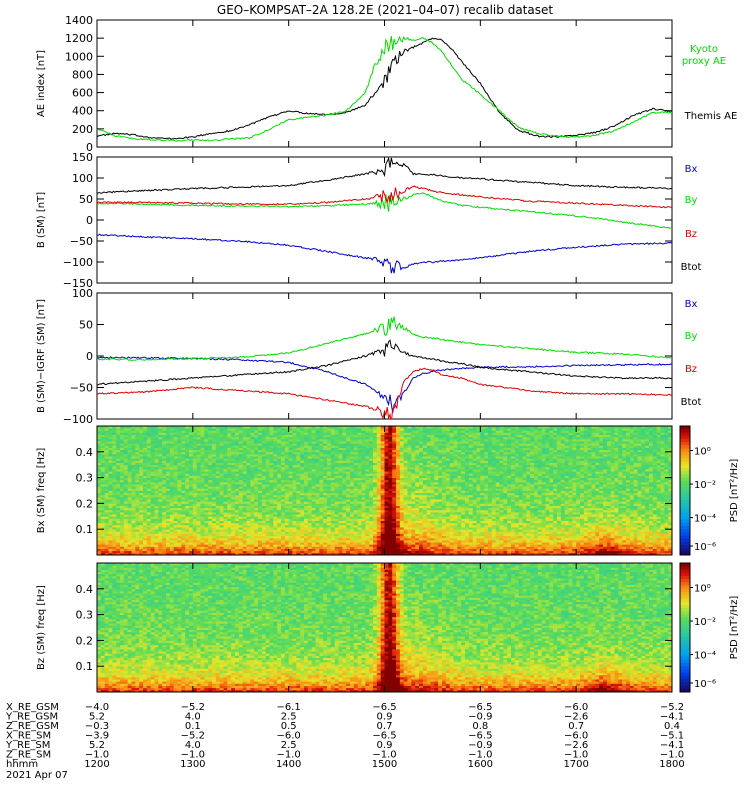 Image resolution: width=750 pixels, height=800 pixels. I want to click on legend-kyoto-proxy-ae: Kyoto proxy AE, so click(704, 55).